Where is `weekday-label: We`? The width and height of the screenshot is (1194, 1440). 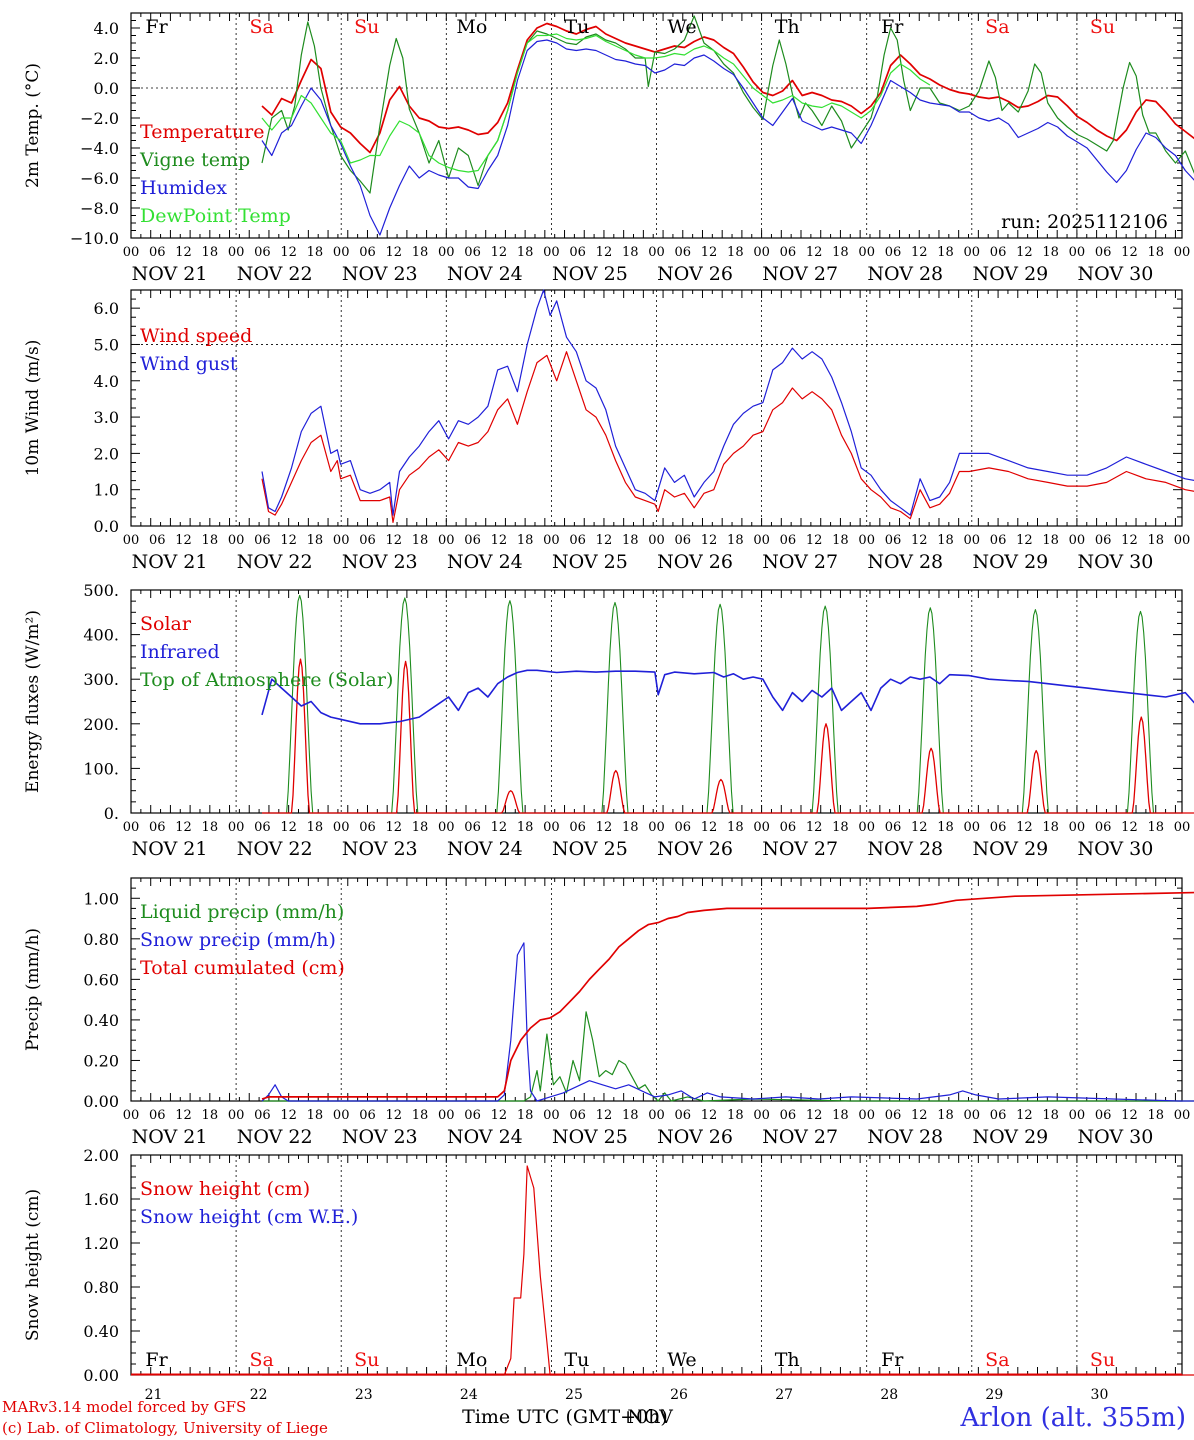 weekday-label: We is located at coordinates (681, 1360).